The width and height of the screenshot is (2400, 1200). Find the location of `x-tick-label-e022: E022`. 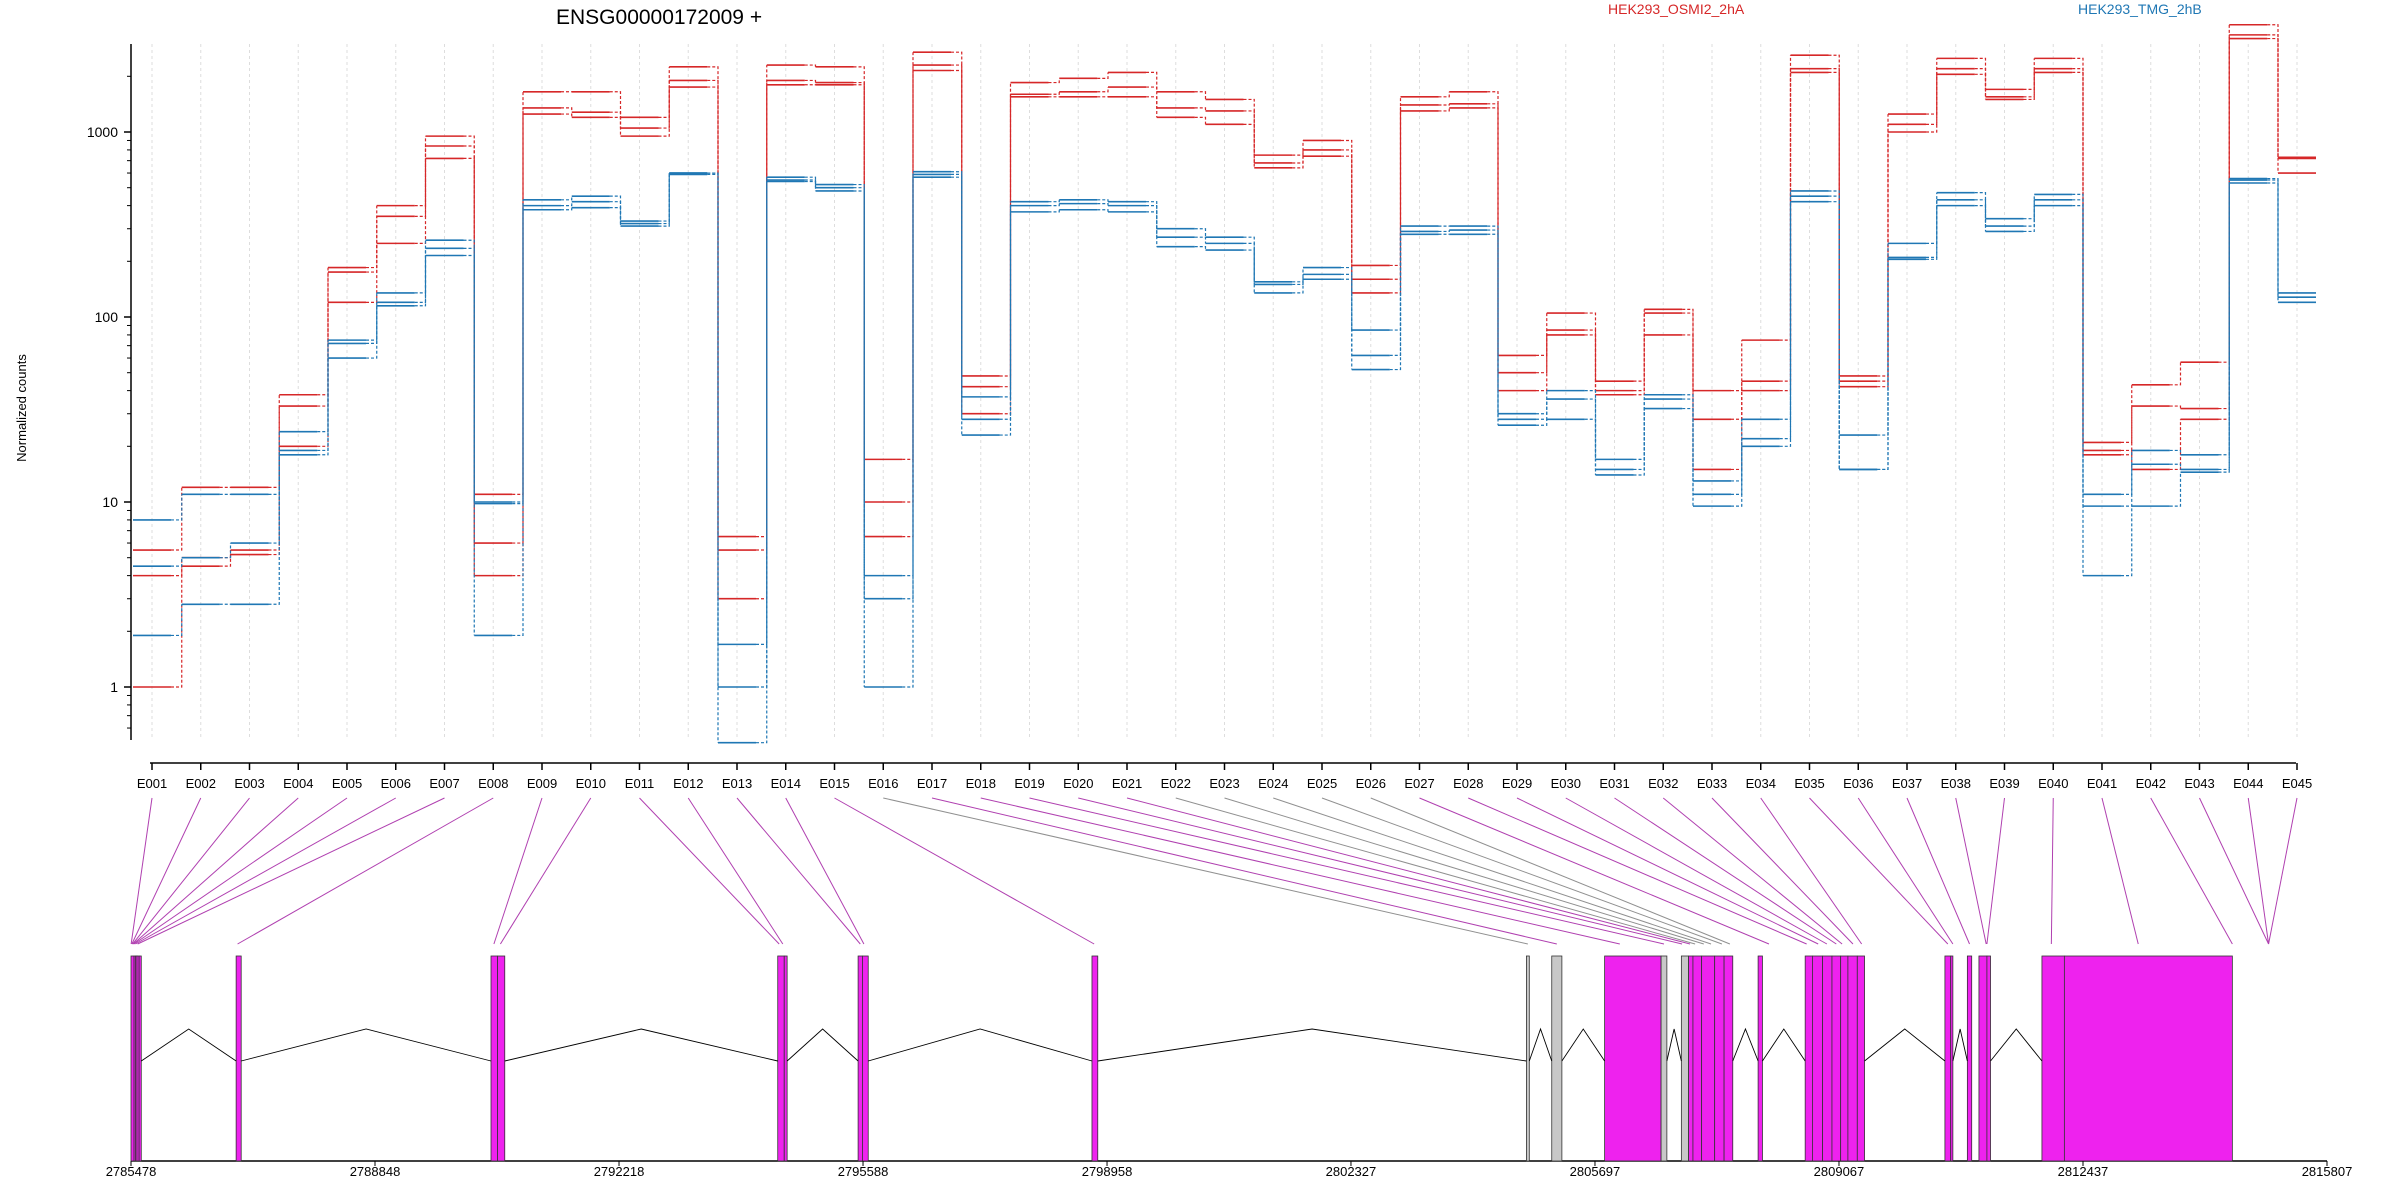

x-tick-label-e022: E022 is located at coordinates (1176, 783).